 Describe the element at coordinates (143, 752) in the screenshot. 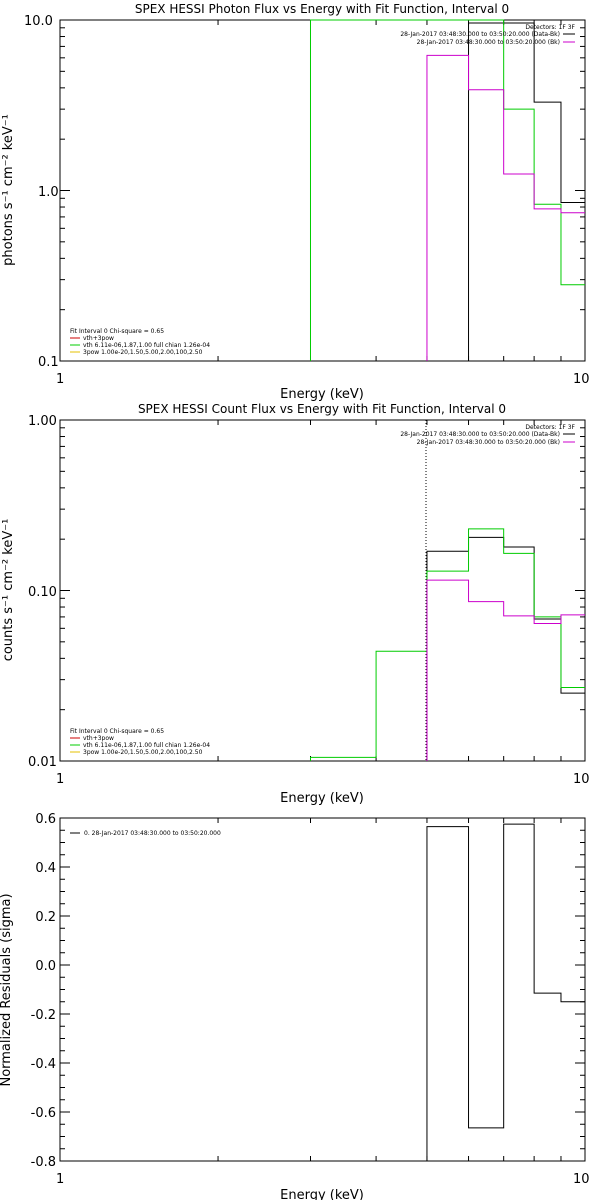

I see `count-fit-entry-3pow: 3pow 1.00e-20,1.50,5.00,2.00,100,2.50` at that location.